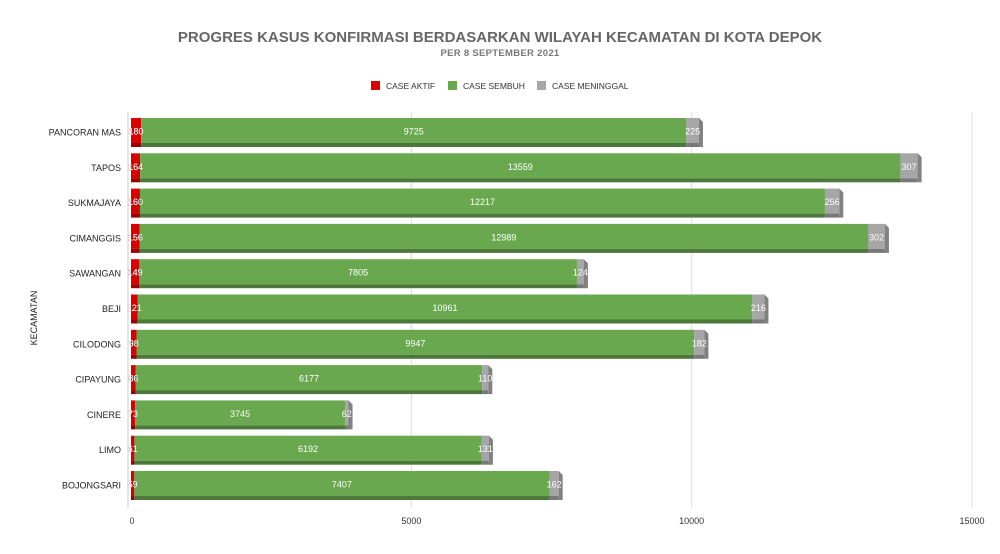  I want to click on bar-cipayung-case-meninggal, so click(487, 380).